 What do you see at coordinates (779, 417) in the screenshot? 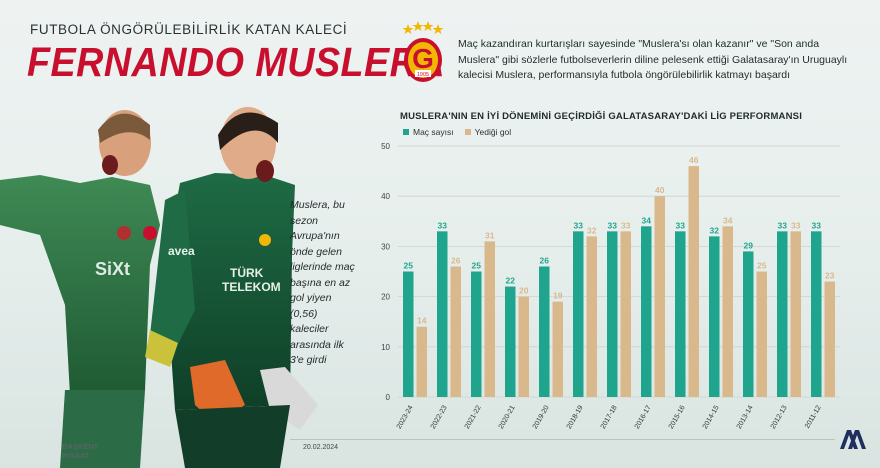
I see `x-tick-label: 2012-13` at bounding box center [779, 417].